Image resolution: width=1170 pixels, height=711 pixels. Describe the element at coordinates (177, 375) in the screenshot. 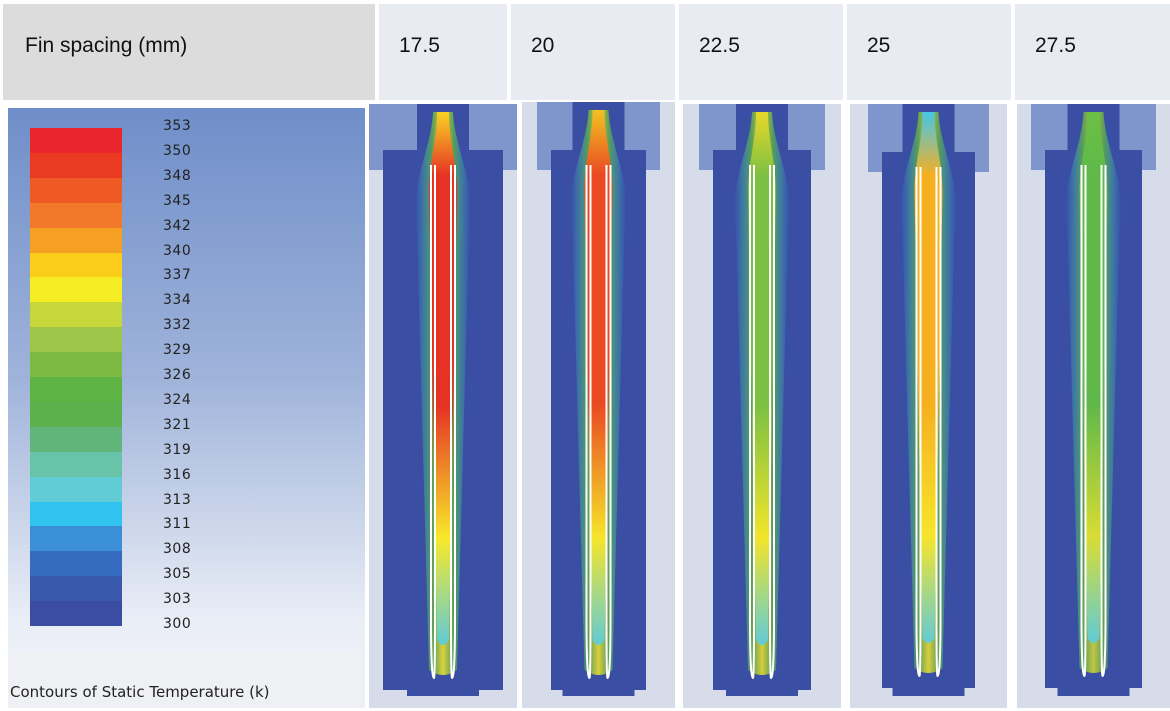

I see `legend-label: 326` at that location.